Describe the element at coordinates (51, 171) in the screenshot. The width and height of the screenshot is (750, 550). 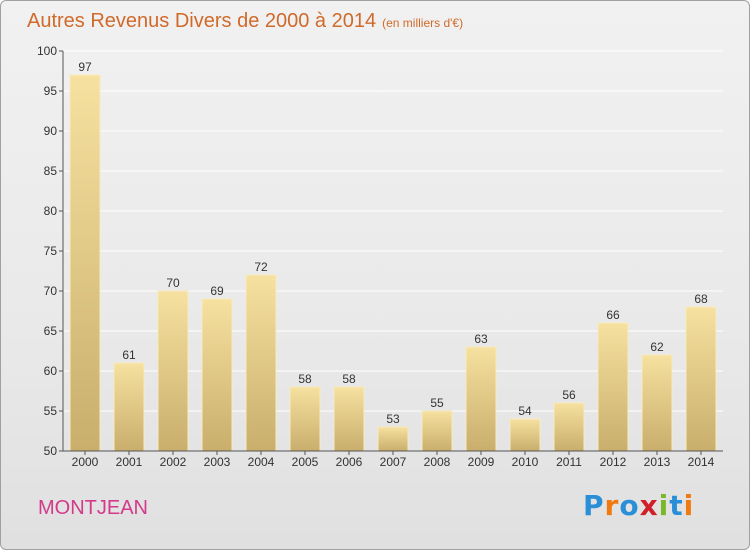
I see `y-tick-label: 85` at that location.